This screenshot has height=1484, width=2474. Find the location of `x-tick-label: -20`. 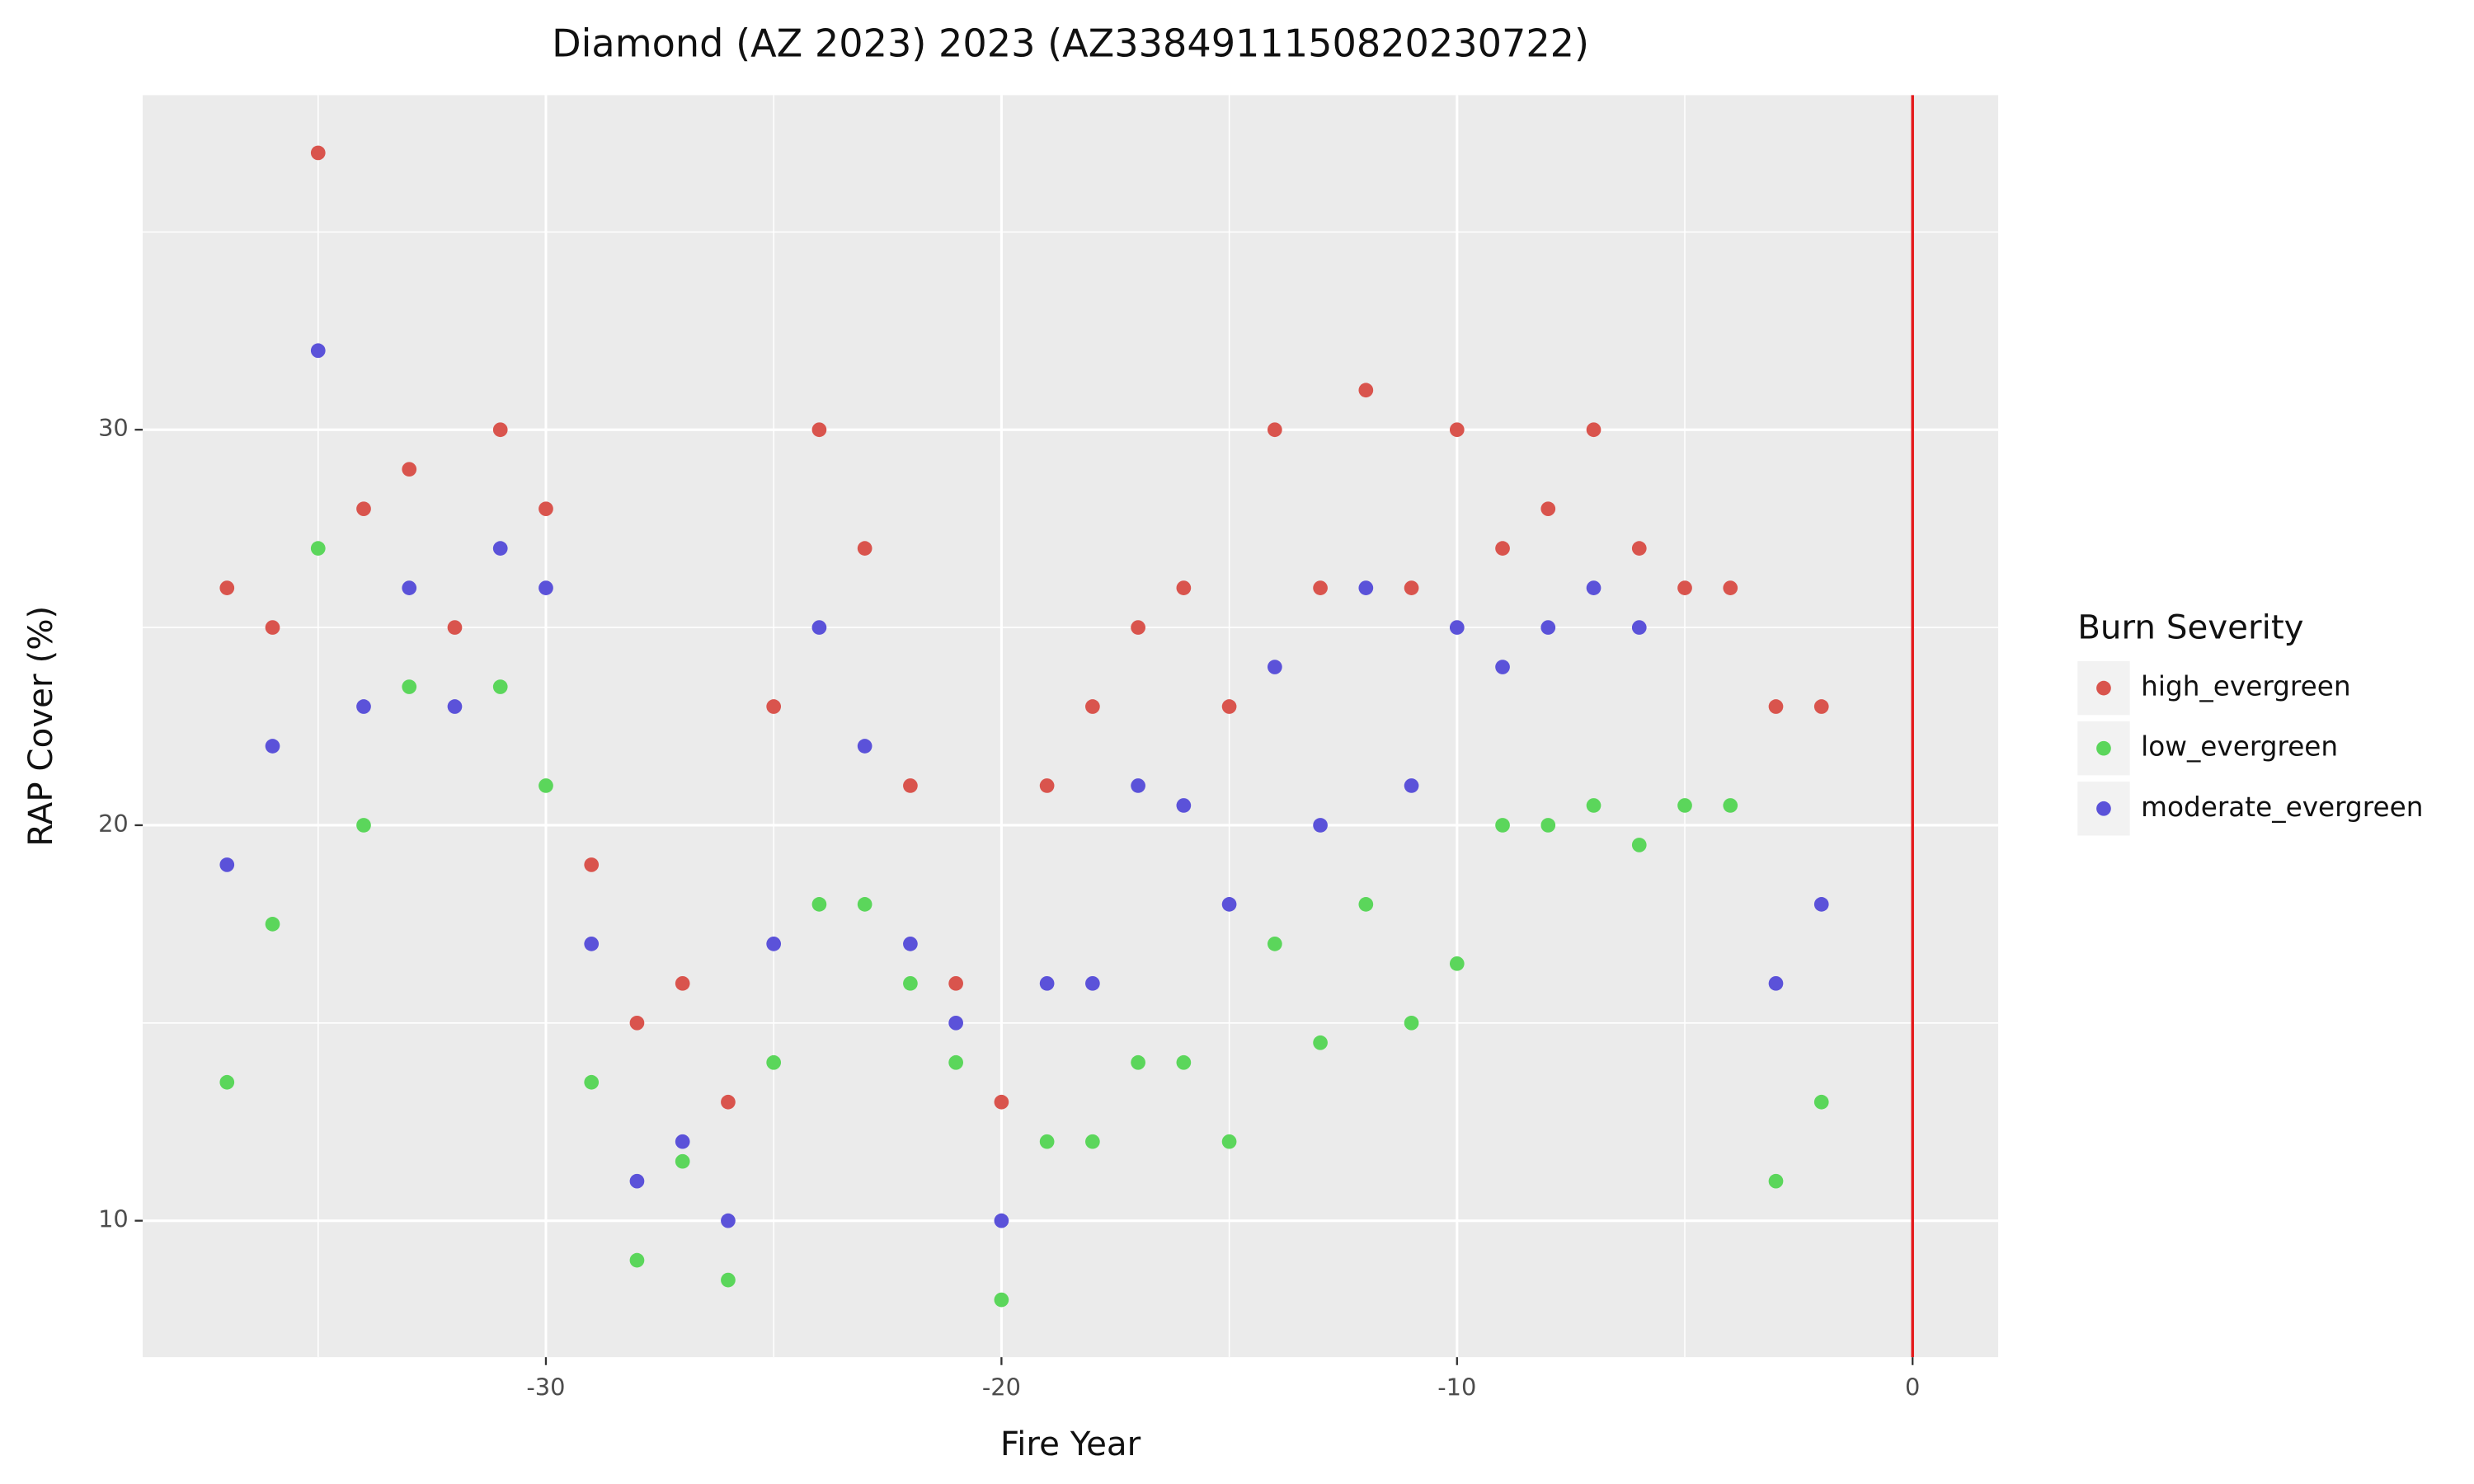

x-tick-label: -20 is located at coordinates (1001, 1388).